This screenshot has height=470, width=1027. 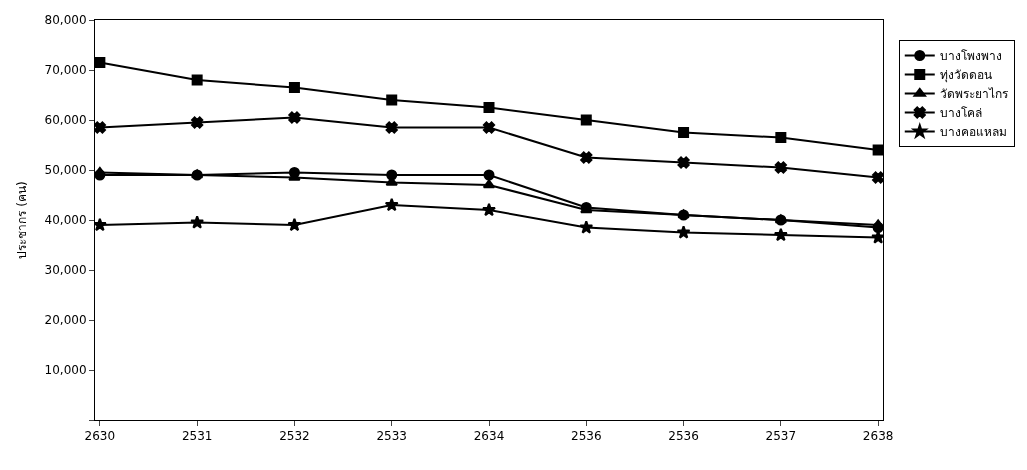 I want to click on y-tick-label: 70,000, so click(x=65, y=70).